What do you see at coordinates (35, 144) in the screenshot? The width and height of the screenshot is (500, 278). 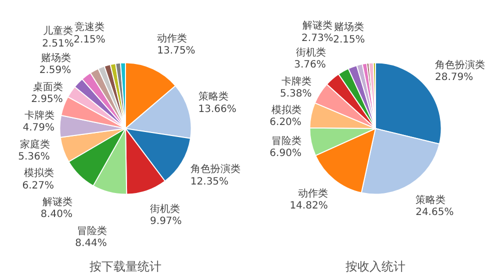 I see `slice-label: 家庭类` at bounding box center [35, 144].